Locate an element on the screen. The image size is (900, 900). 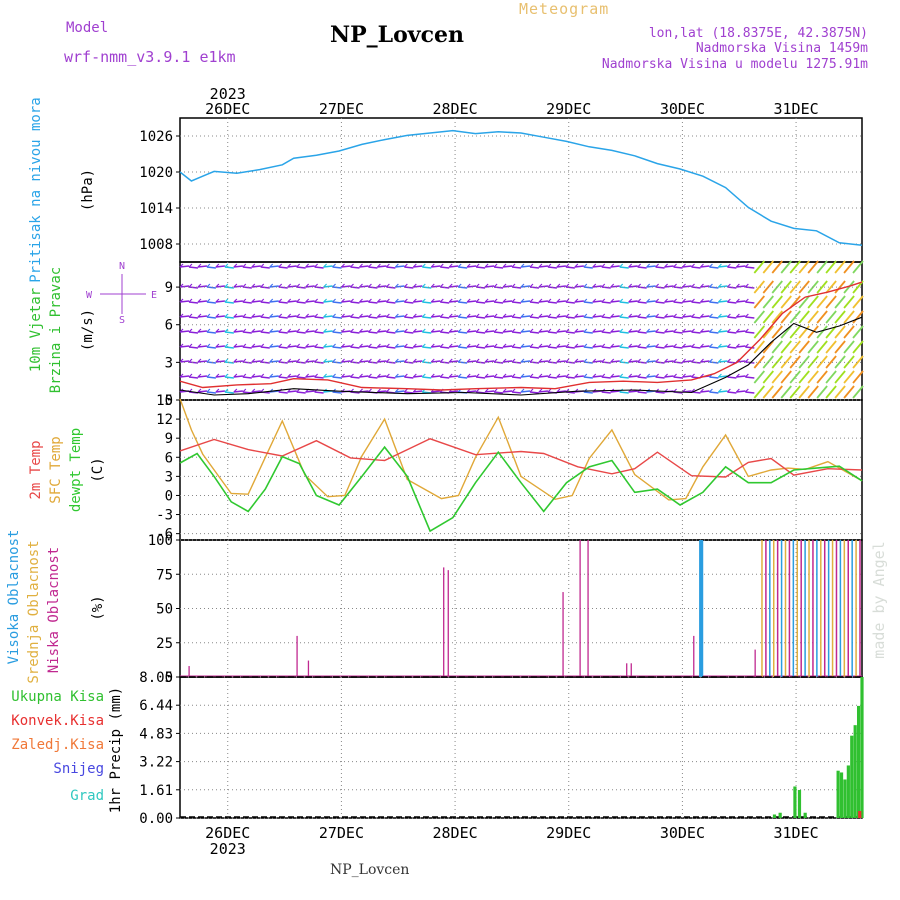
high-cloud-bar is located at coordinates (702, 608).